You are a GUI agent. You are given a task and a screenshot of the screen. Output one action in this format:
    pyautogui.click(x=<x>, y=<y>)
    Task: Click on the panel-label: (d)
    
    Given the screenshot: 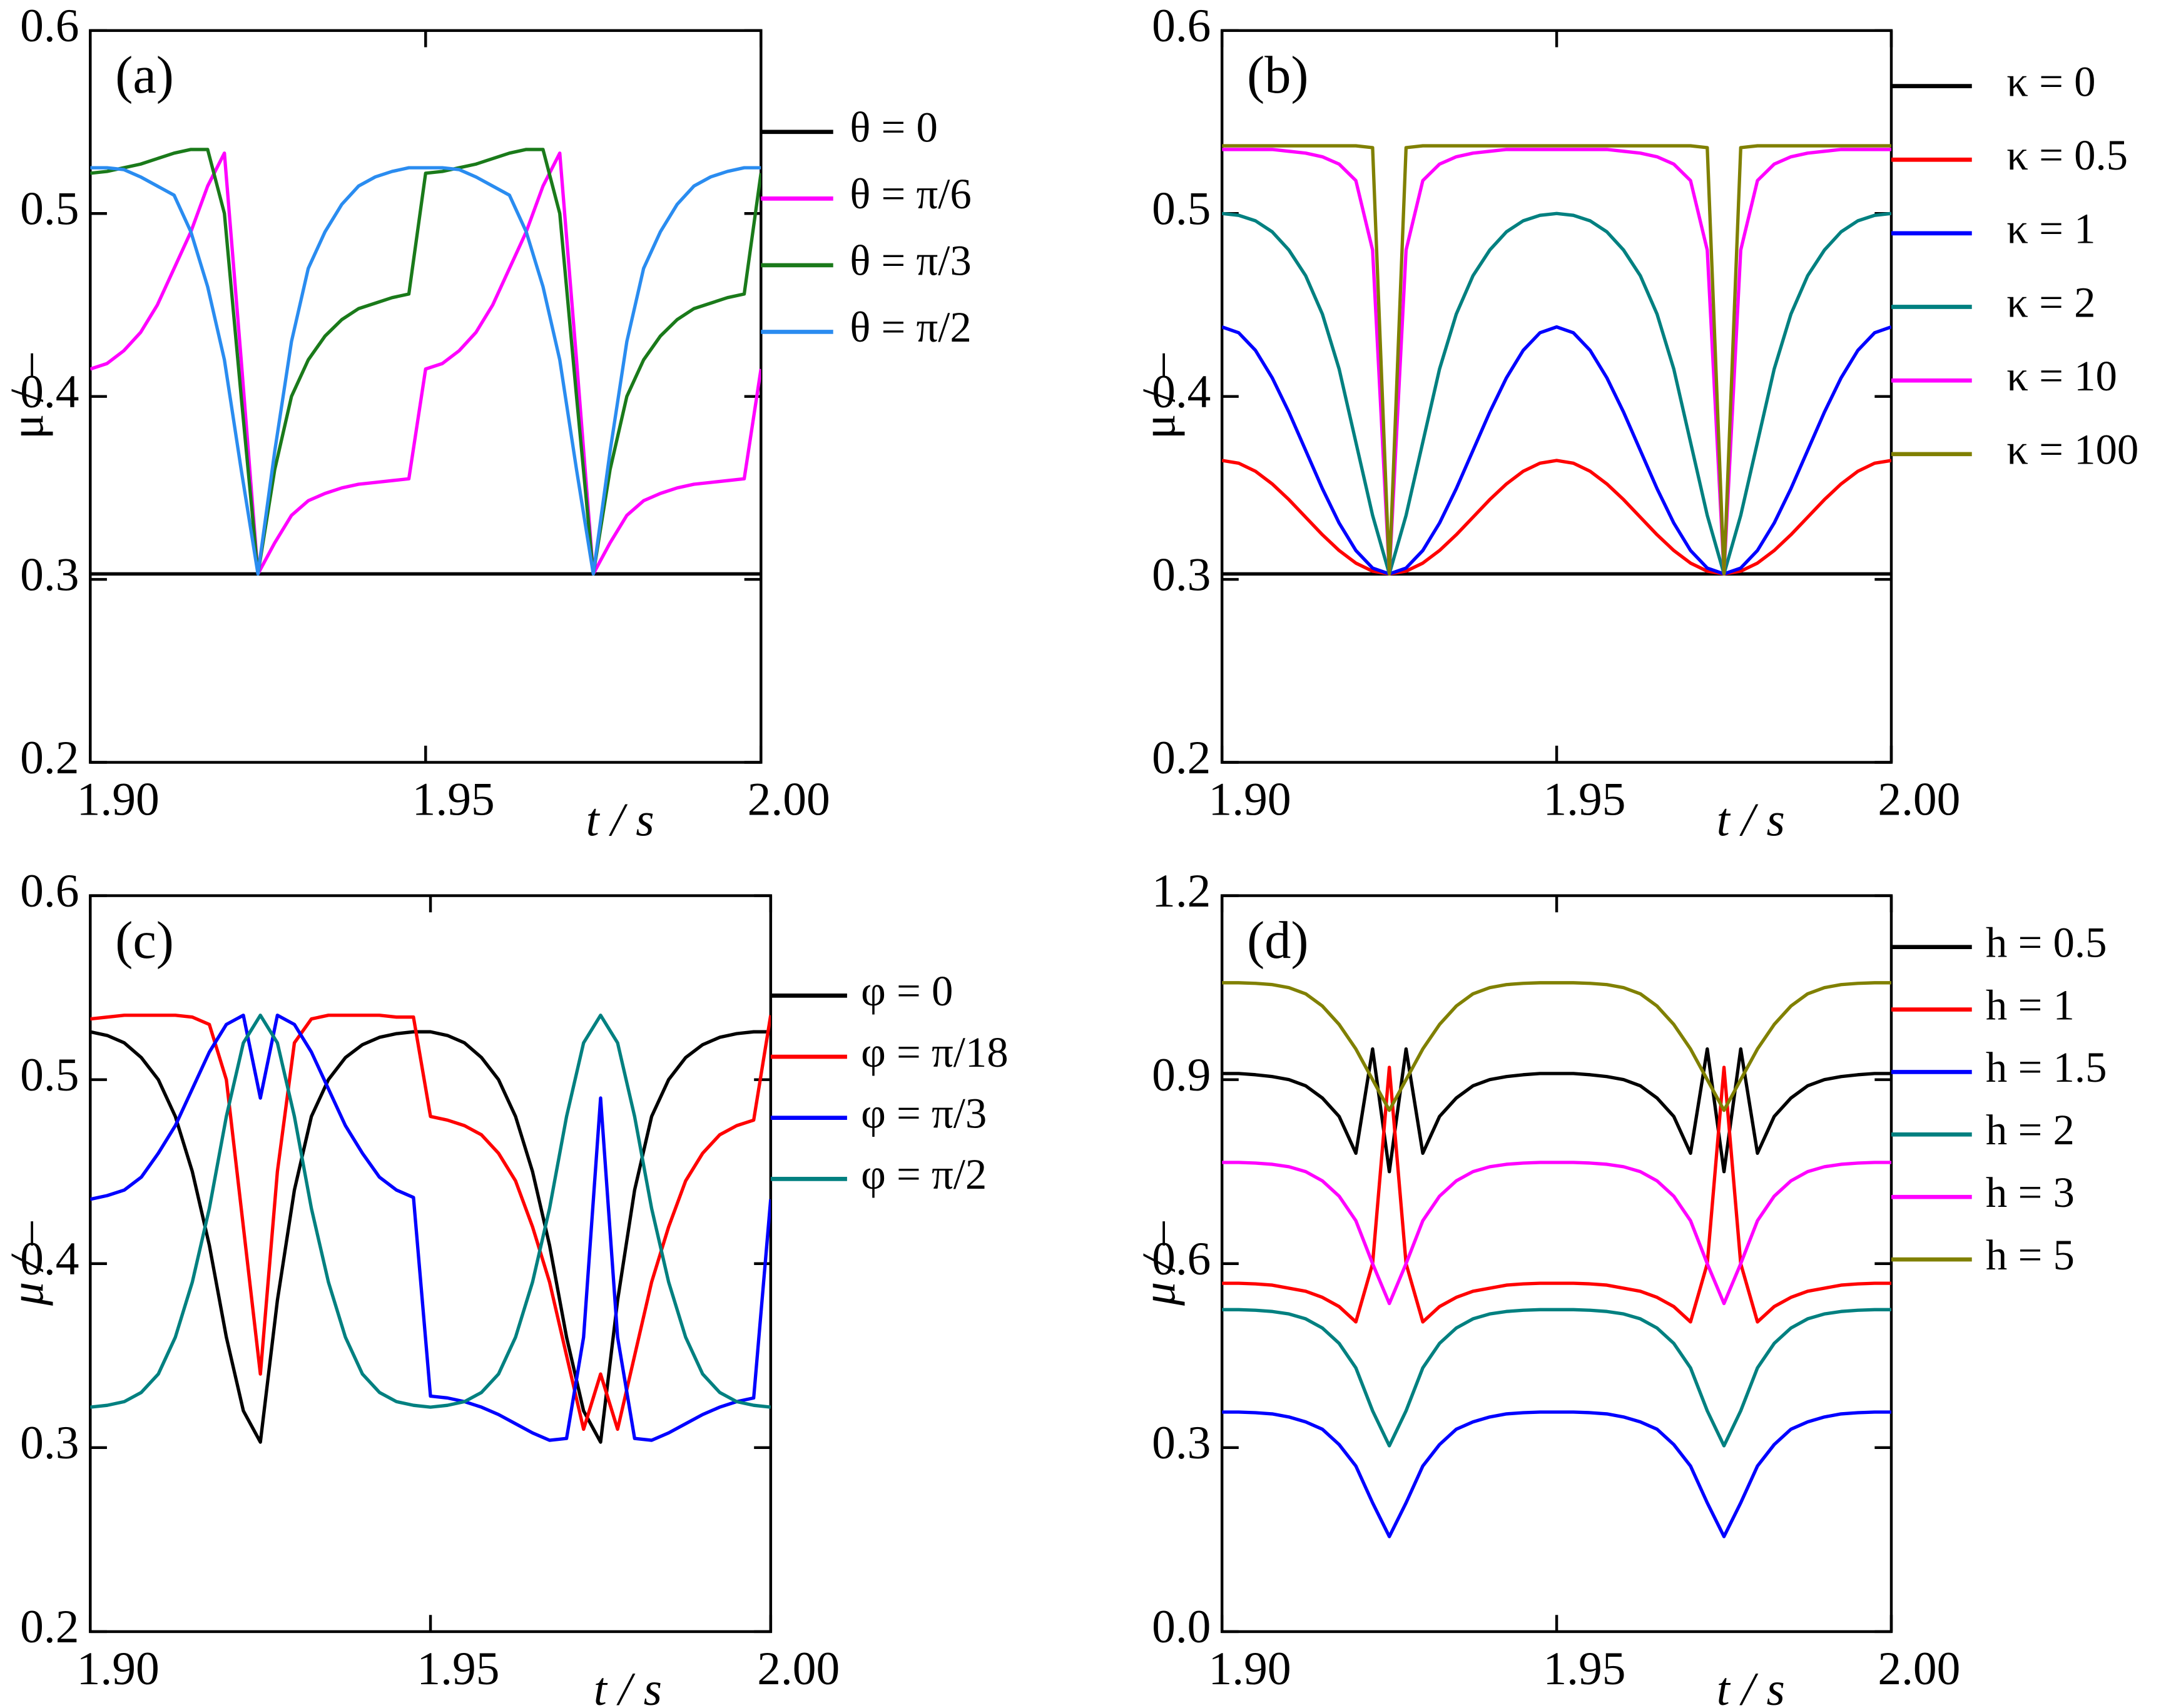 What is the action you would take?
    pyautogui.click(x=1278, y=941)
    